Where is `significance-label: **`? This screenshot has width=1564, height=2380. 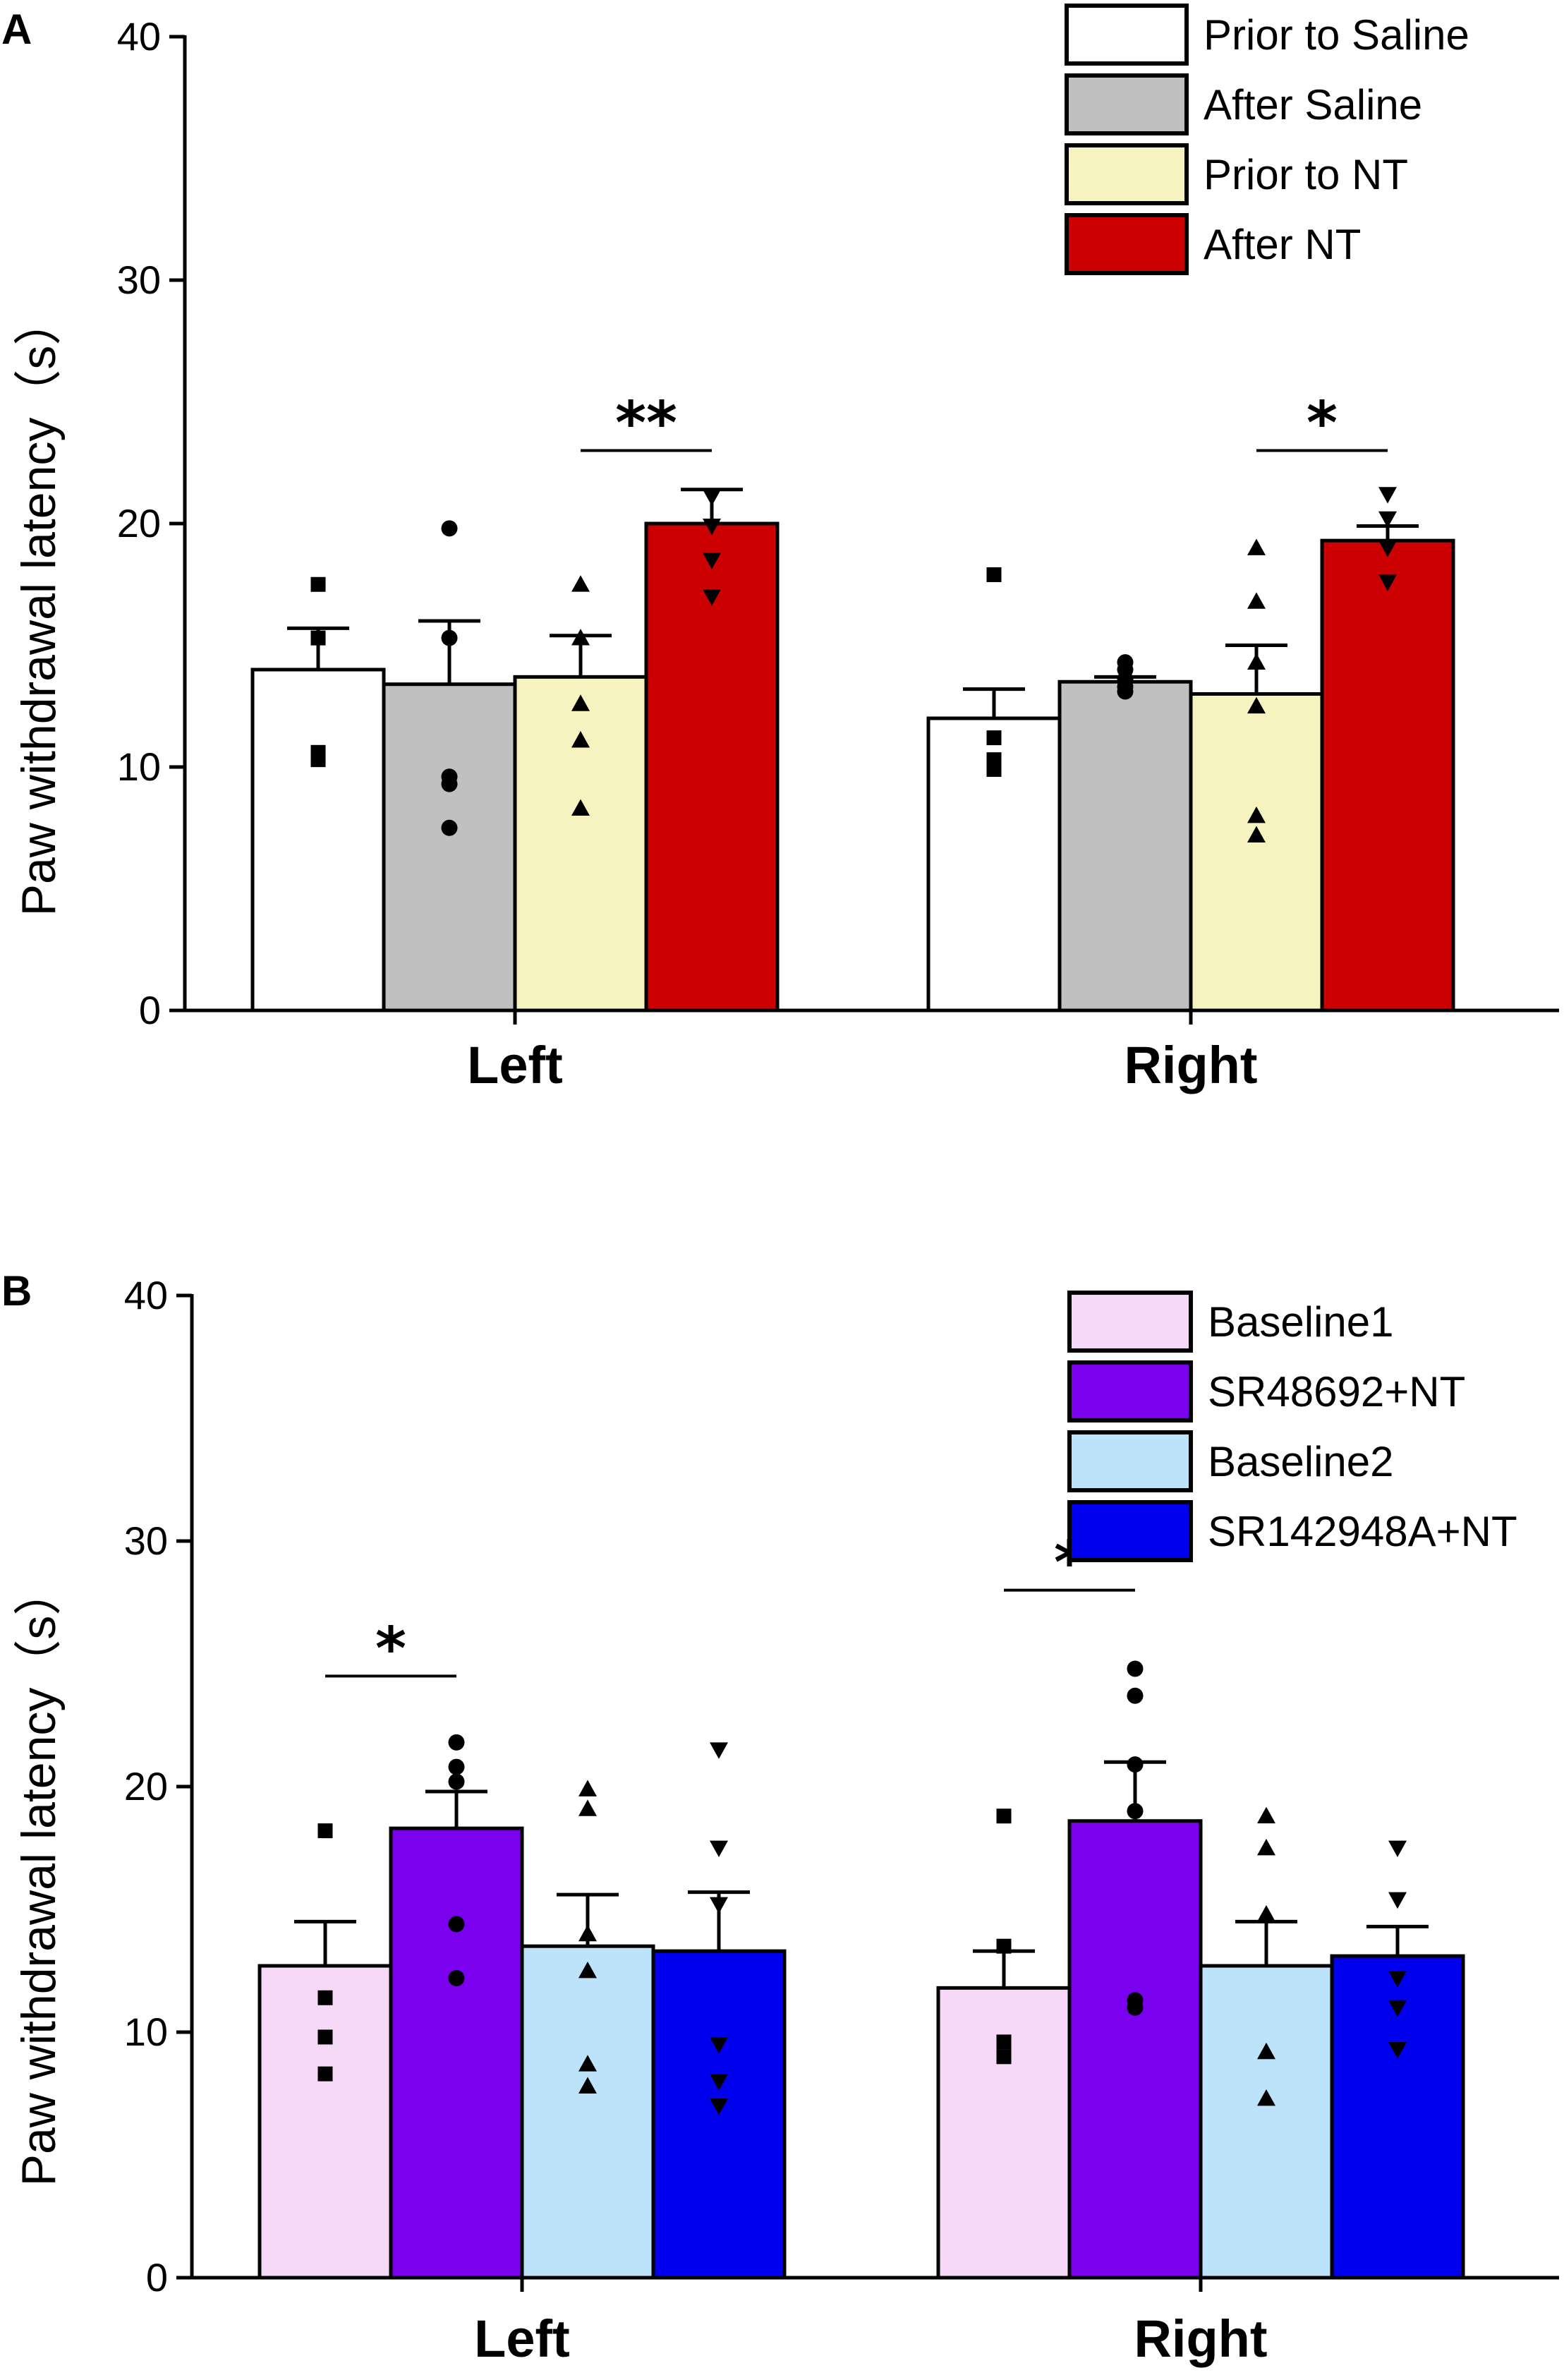
significance-label: ** is located at coordinates (646, 424).